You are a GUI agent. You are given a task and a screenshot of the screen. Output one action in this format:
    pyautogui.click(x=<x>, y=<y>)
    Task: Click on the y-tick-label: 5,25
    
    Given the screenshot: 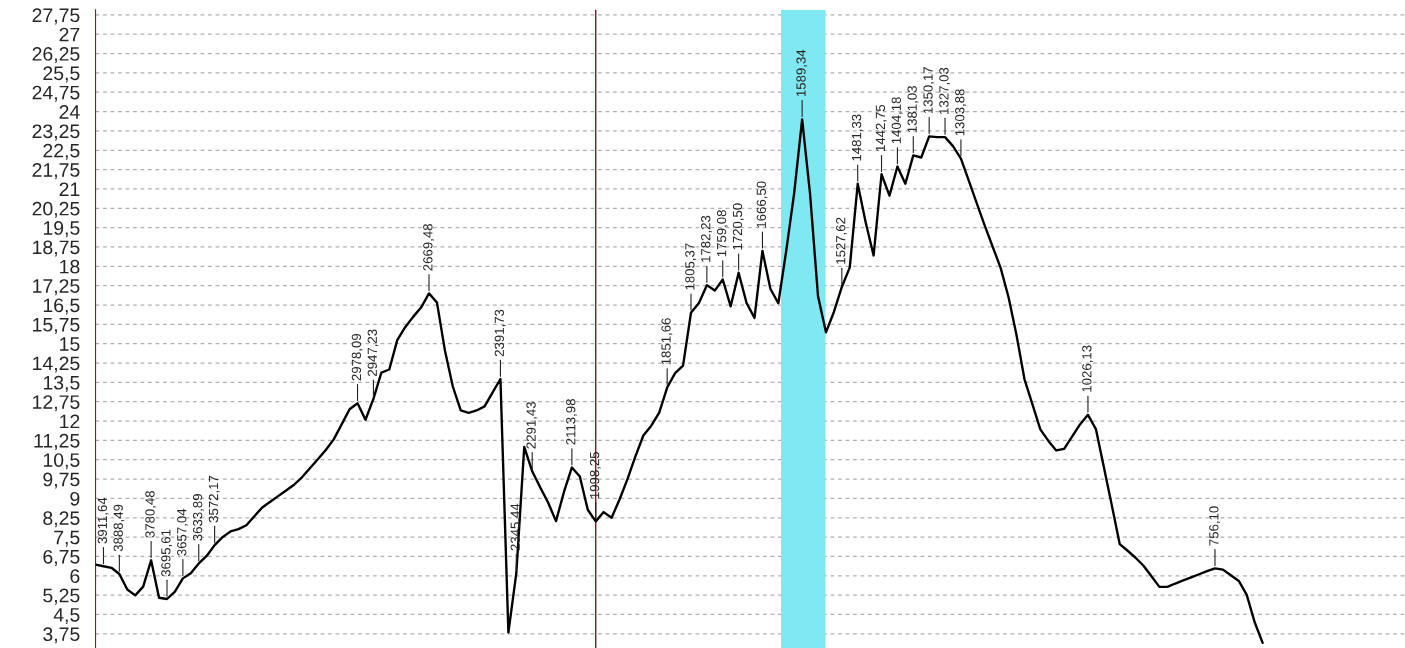 What is the action you would take?
    pyautogui.click(x=61, y=596)
    